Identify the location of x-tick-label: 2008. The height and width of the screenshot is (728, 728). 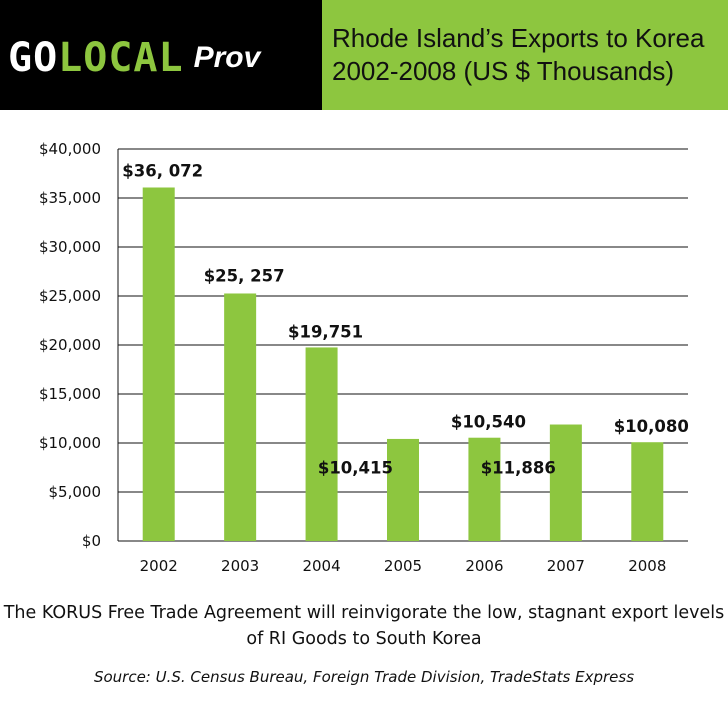
(647, 566).